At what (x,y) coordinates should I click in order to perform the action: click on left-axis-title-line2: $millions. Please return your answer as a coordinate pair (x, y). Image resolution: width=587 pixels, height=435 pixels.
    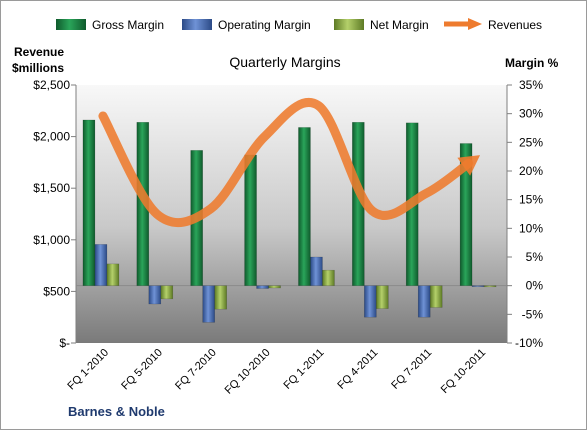
    Looking at the image, I should click on (38, 68).